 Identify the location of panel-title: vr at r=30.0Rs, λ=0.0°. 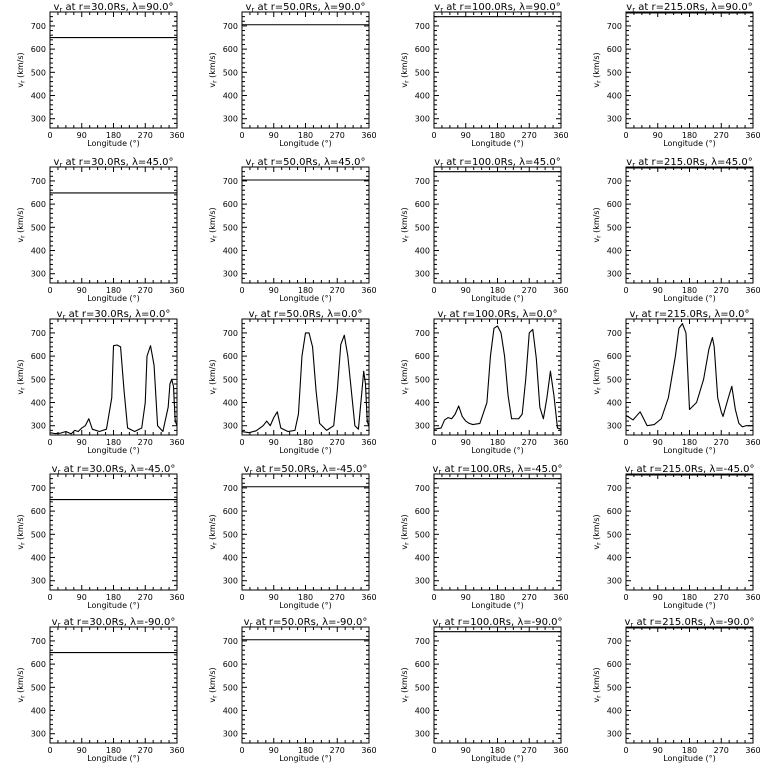
(114, 315).